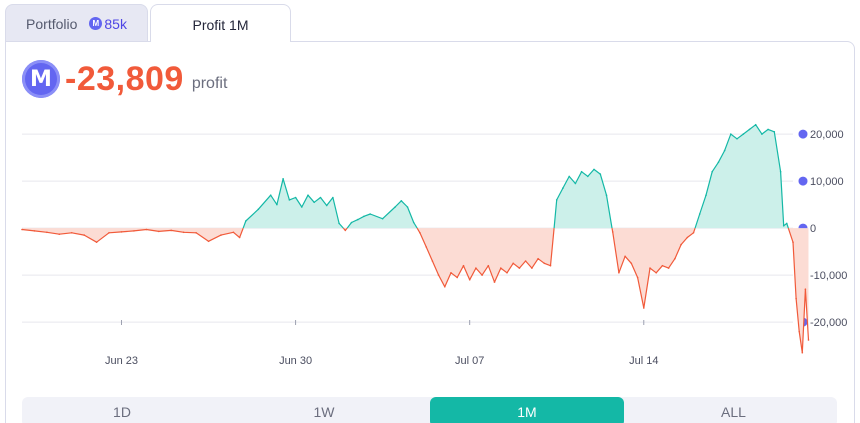 This screenshot has height=423, width=860. I want to click on range-all-button: ALL, so click(733, 412).